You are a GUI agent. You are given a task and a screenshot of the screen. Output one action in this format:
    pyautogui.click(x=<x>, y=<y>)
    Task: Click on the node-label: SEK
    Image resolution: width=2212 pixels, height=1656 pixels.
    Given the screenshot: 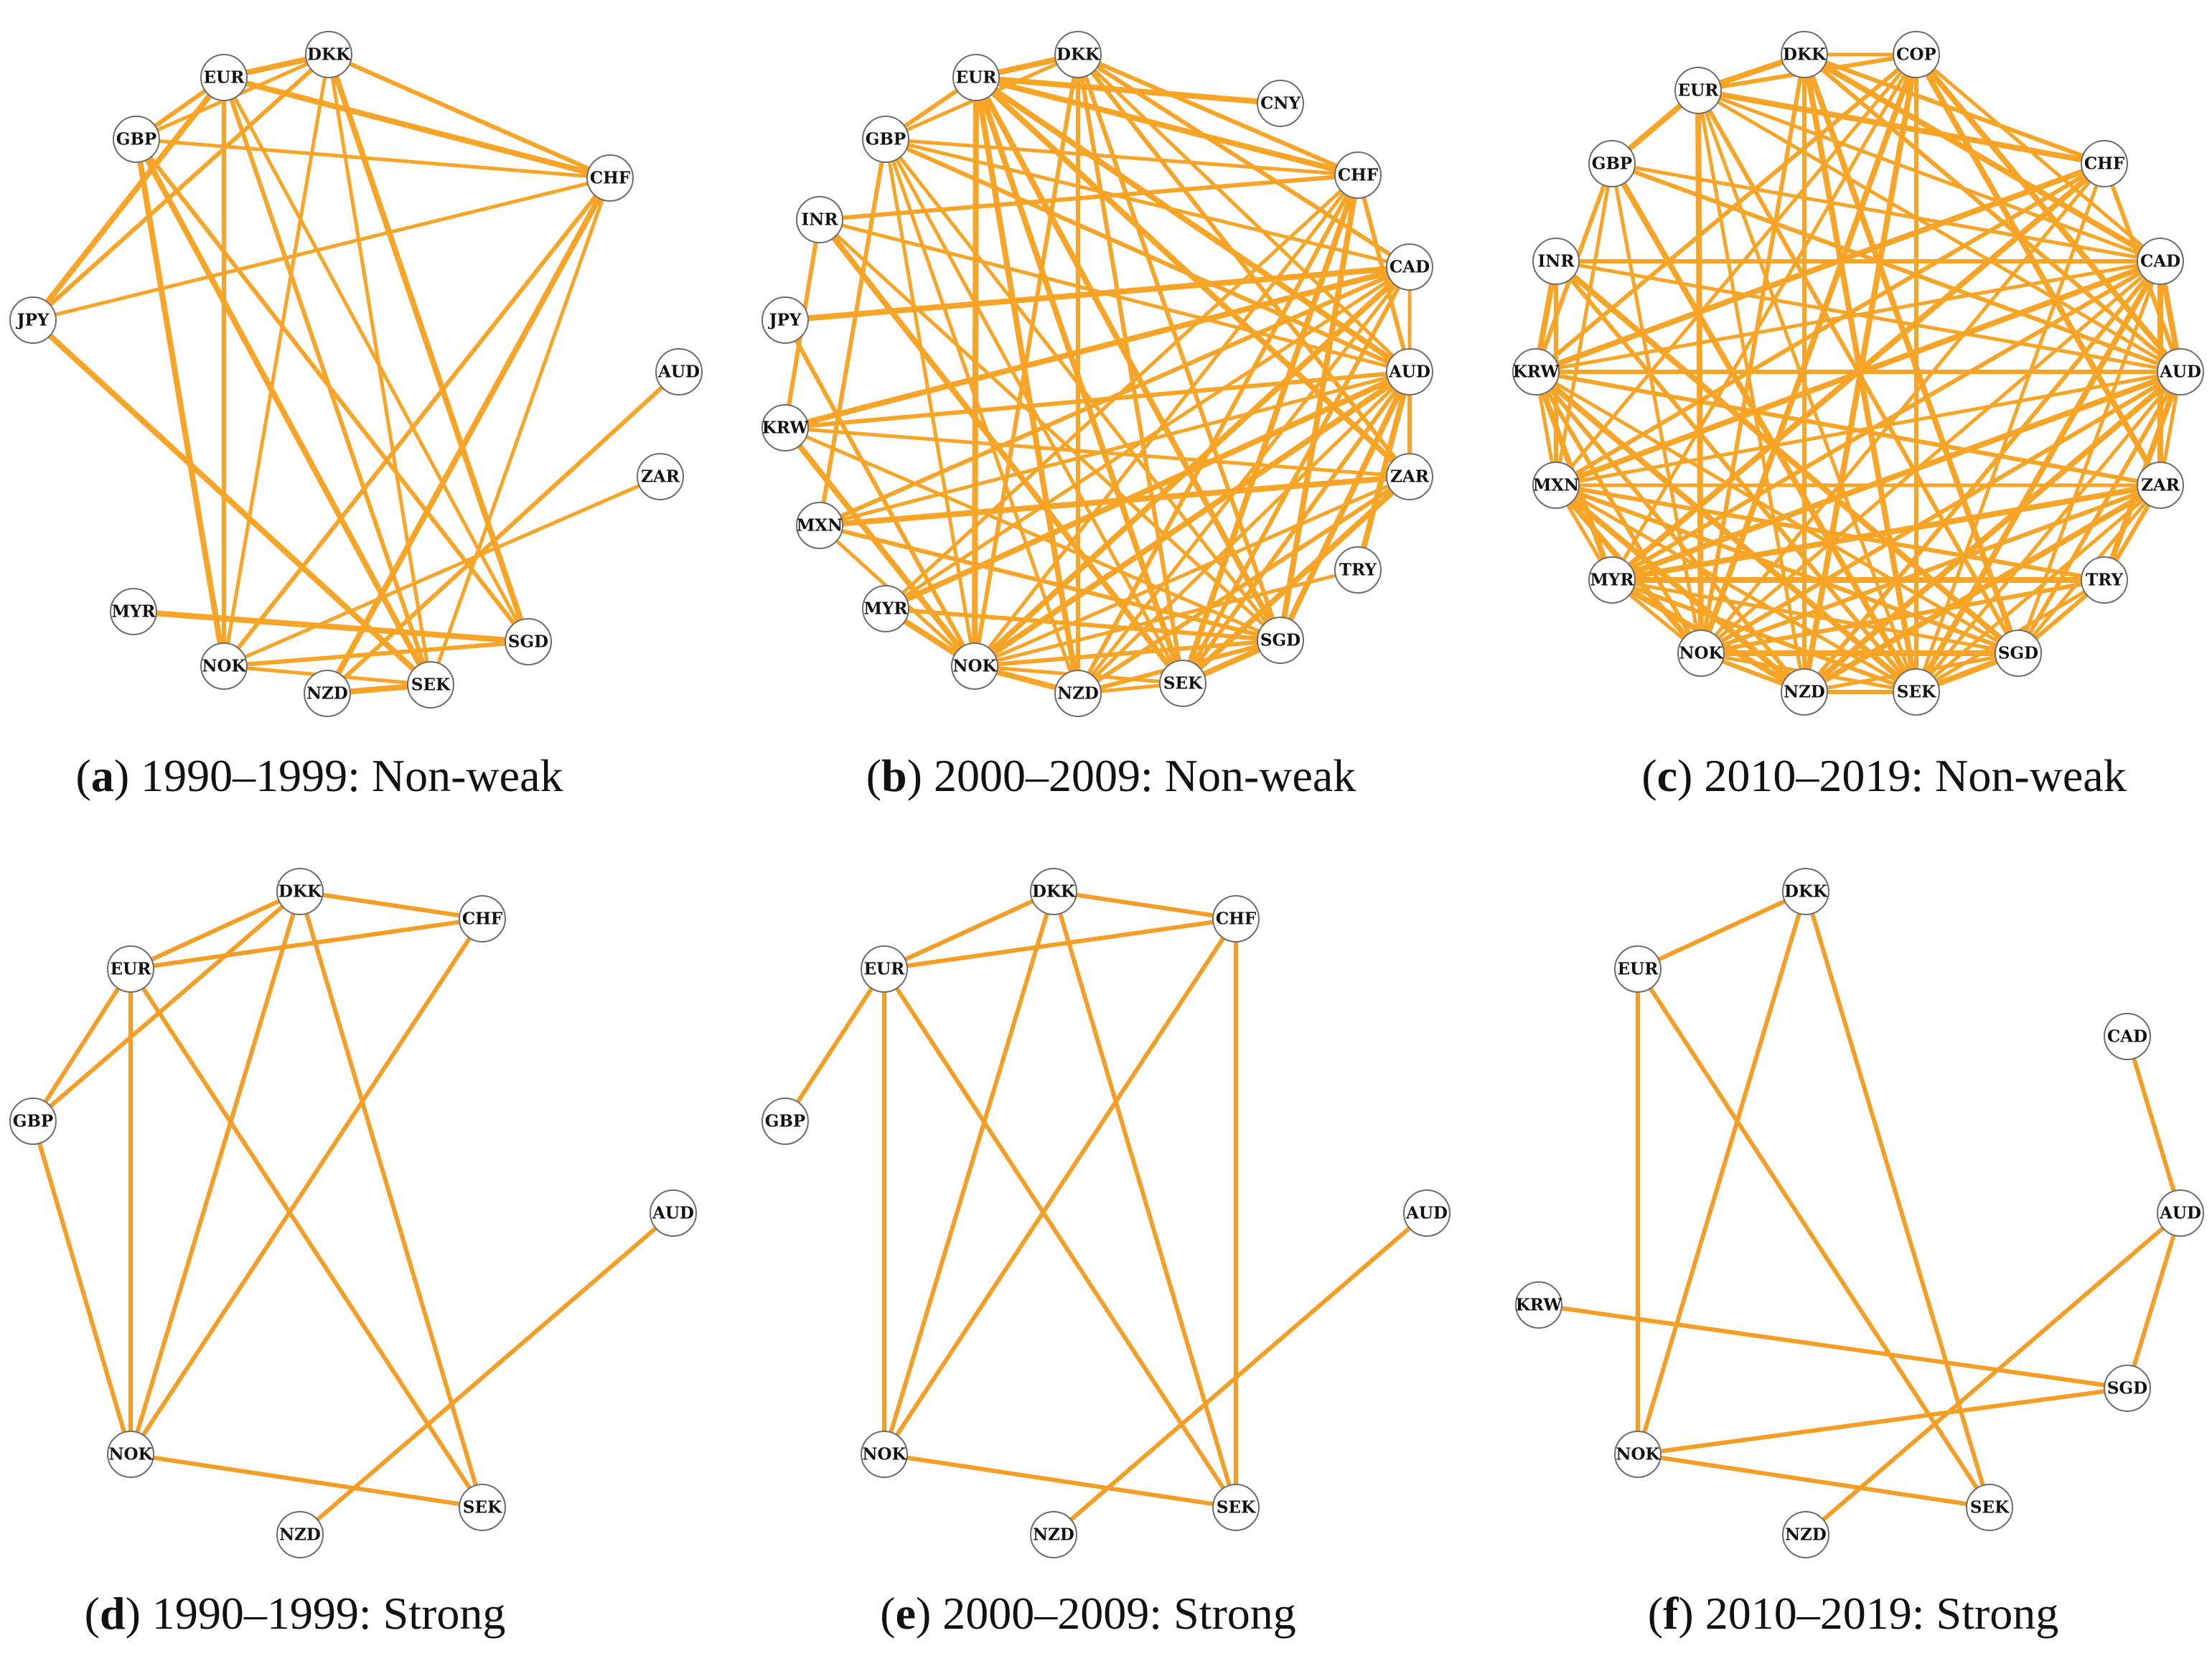 What is the action you would take?
    pyautogui.click(x=1236, y=1508)
    